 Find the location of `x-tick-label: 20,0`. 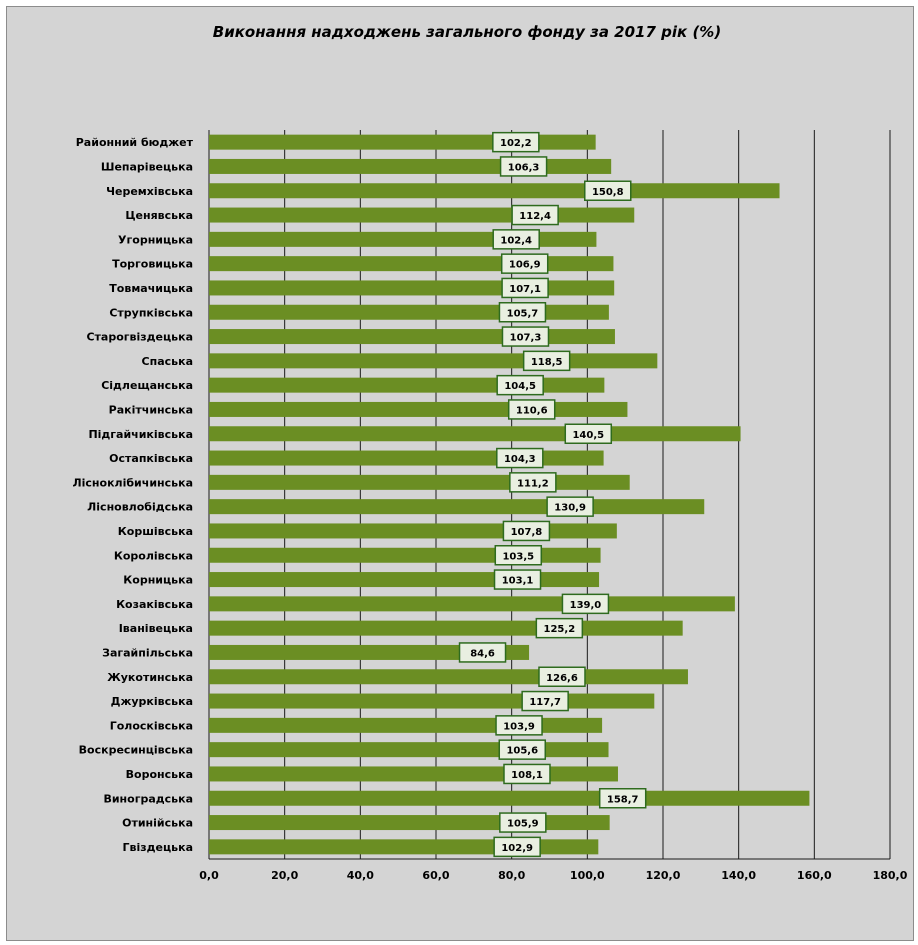

x-tick-label: 20,0 is located at coordinates (284, 875).